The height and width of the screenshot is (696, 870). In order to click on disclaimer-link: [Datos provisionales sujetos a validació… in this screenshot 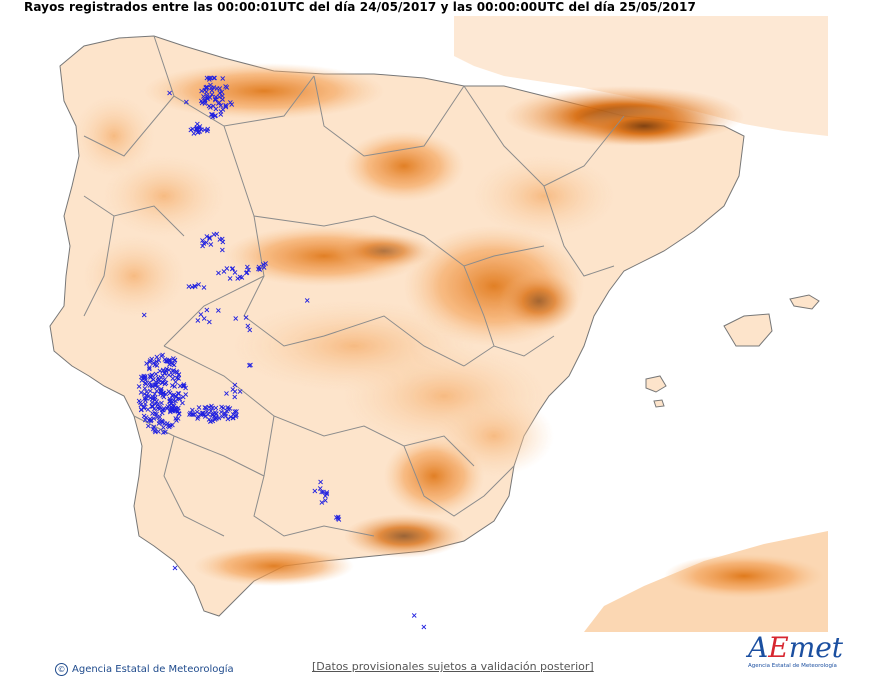, I will do `click(453, 666)`.